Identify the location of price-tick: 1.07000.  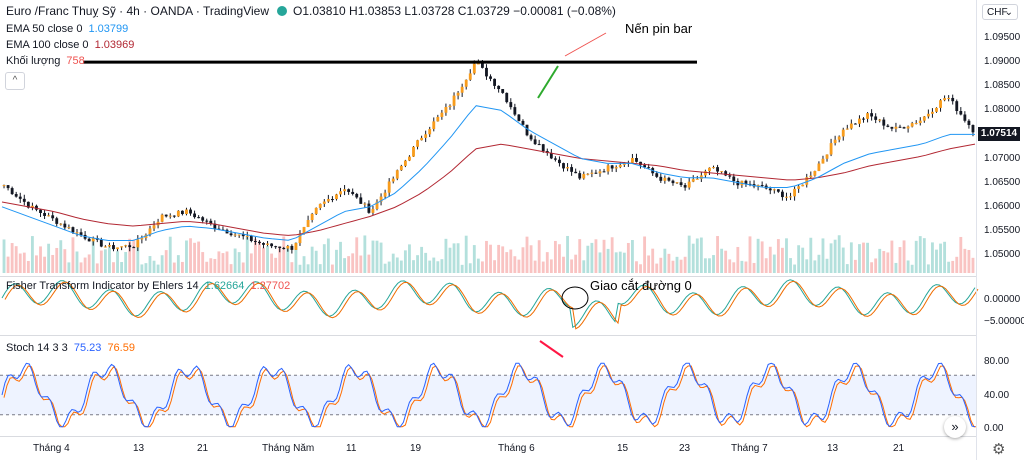
(1002, 158).